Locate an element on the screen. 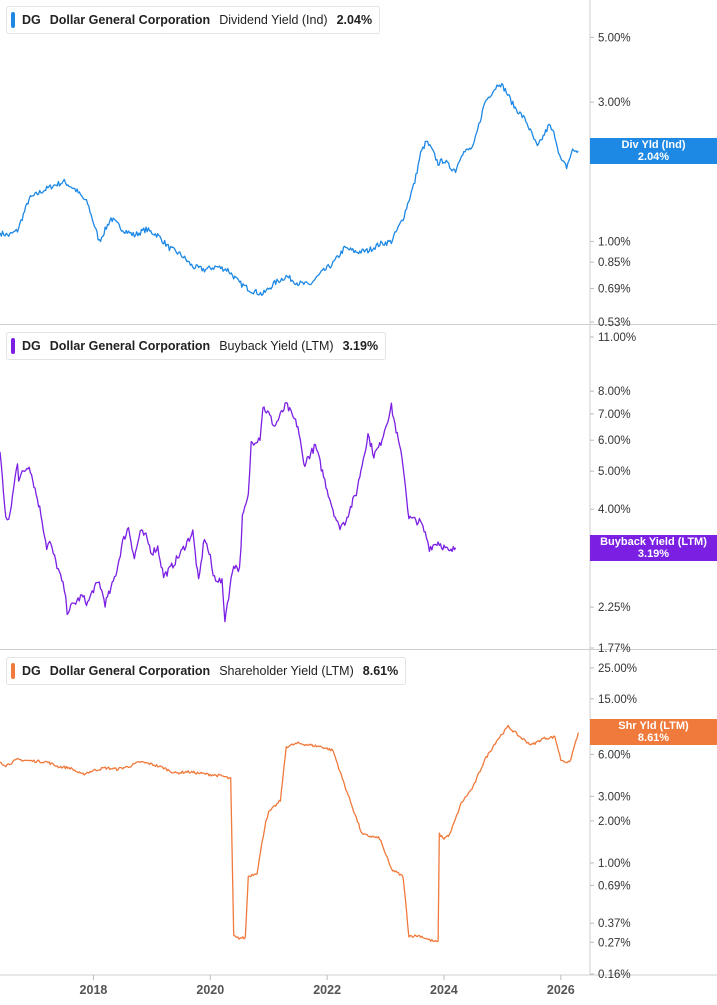 This screenshot has width=717, height=1005. x-tick-label: 2024 is located at coordinates (444, 990).